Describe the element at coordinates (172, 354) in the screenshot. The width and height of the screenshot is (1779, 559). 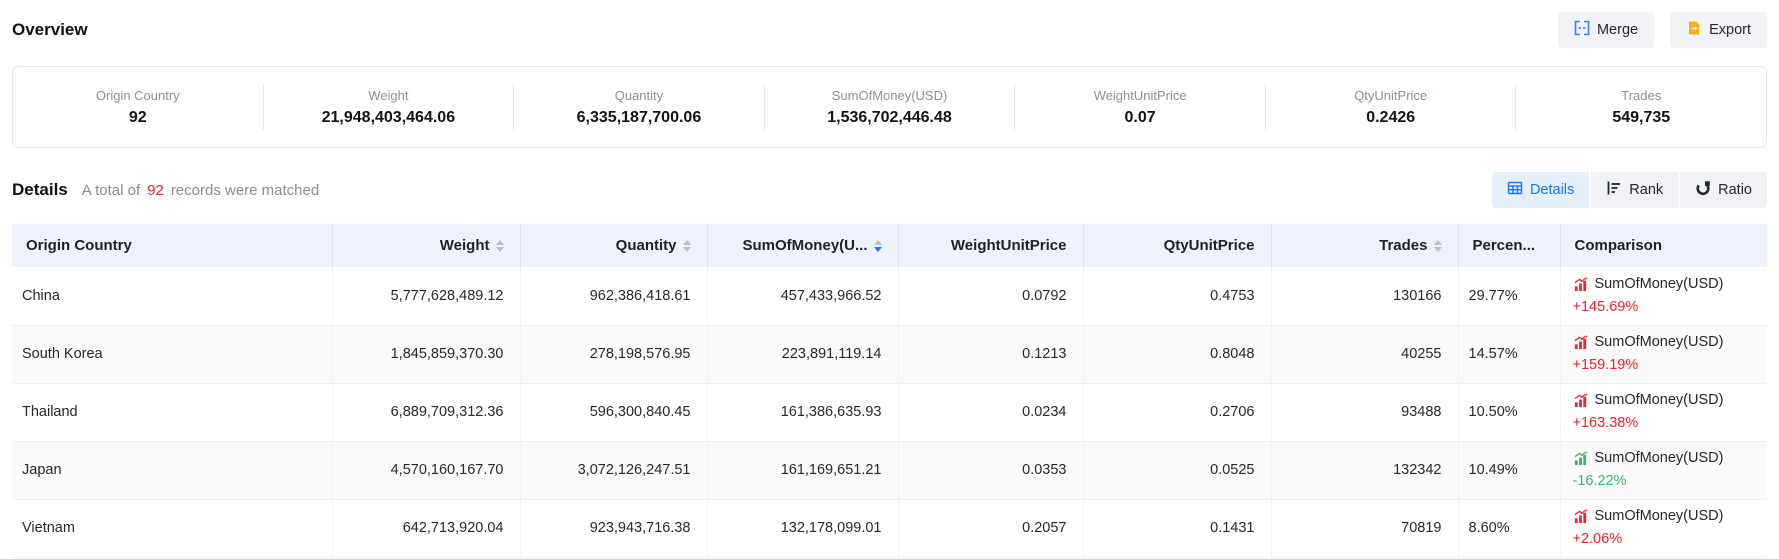
I see `cell-origin-country: South Korea` at that location.